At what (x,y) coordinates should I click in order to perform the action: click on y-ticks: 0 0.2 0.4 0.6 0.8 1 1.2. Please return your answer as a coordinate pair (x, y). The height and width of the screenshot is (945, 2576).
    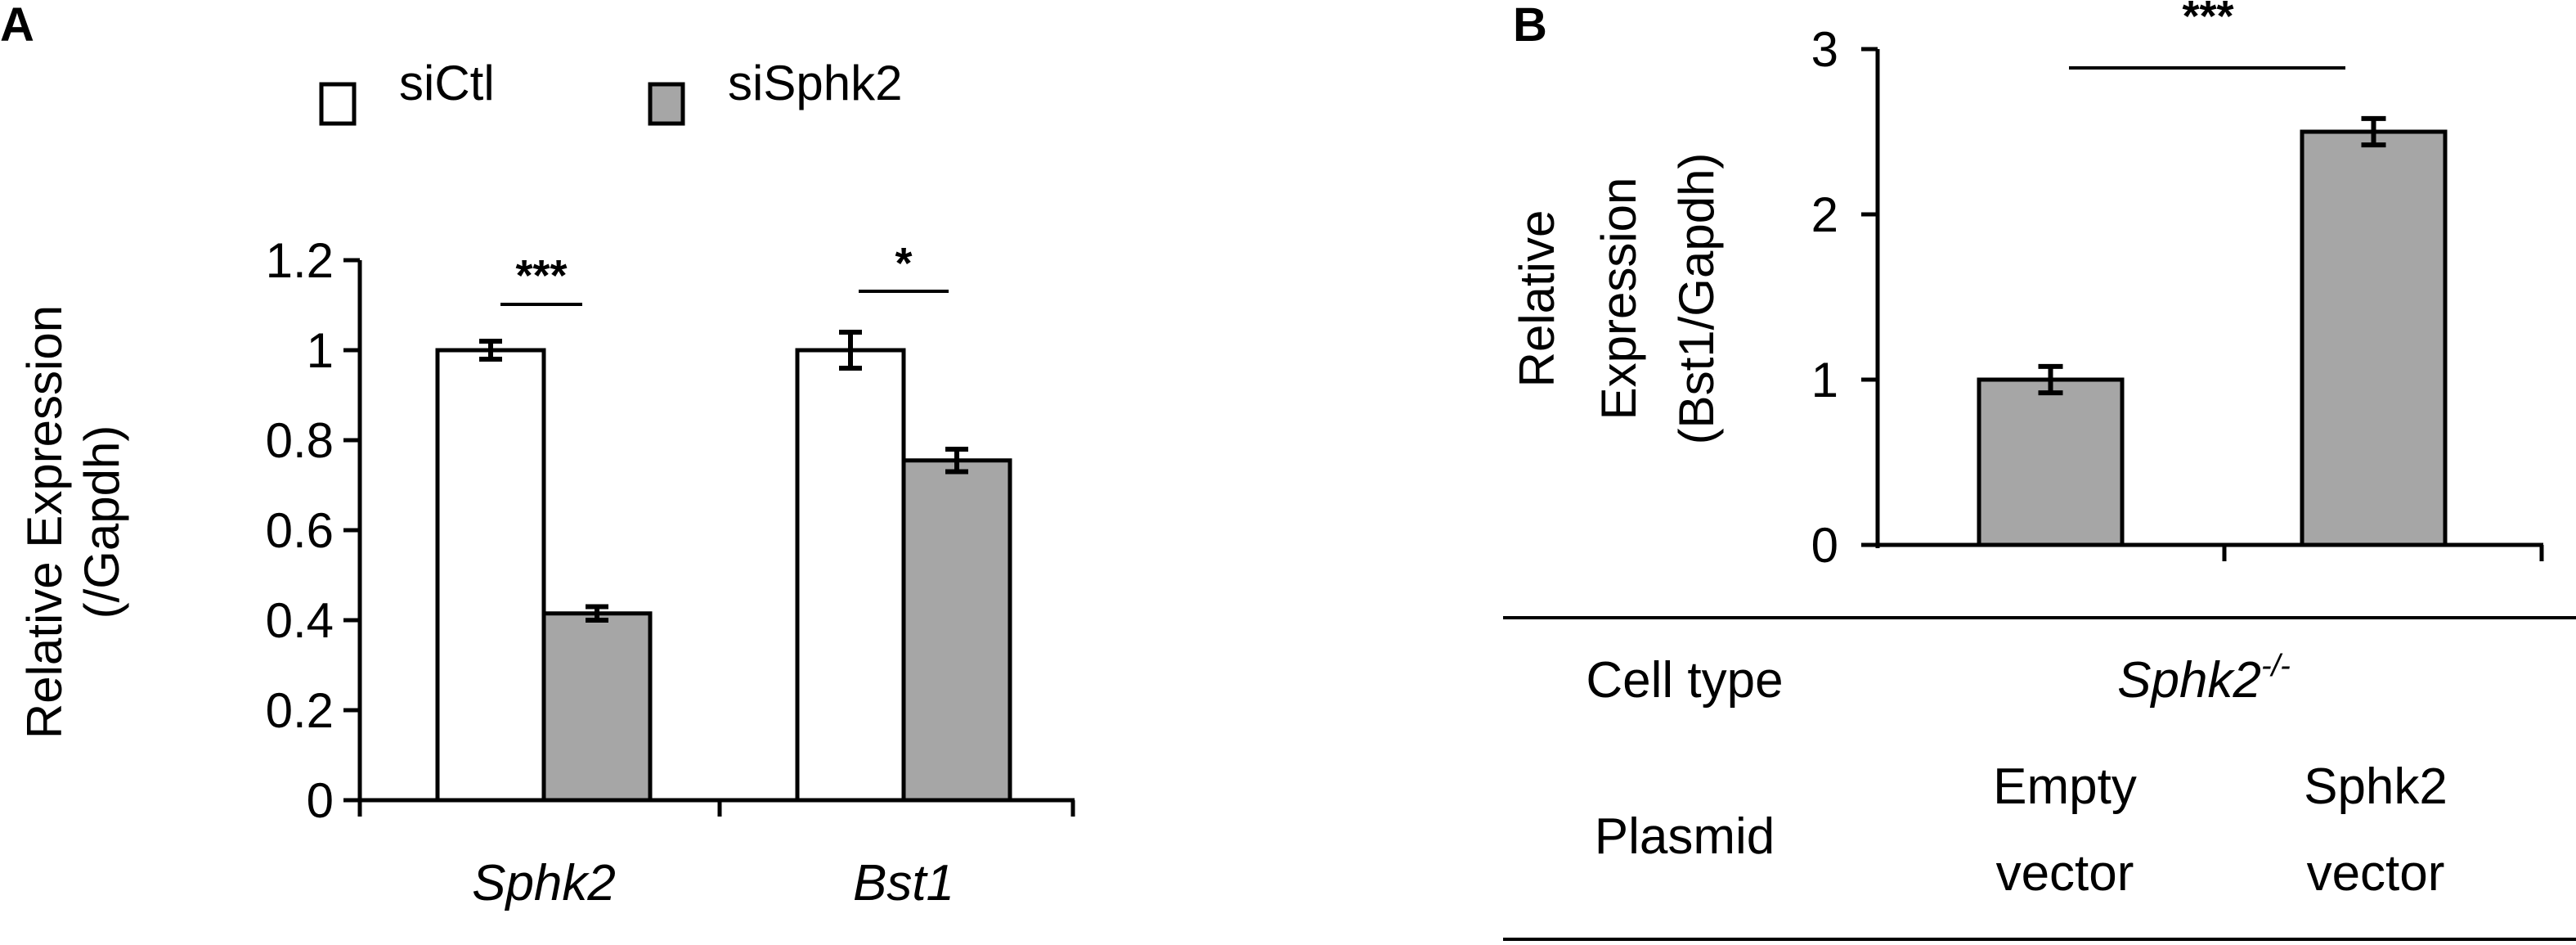
    Looking at the image, I should click on (313, 530).